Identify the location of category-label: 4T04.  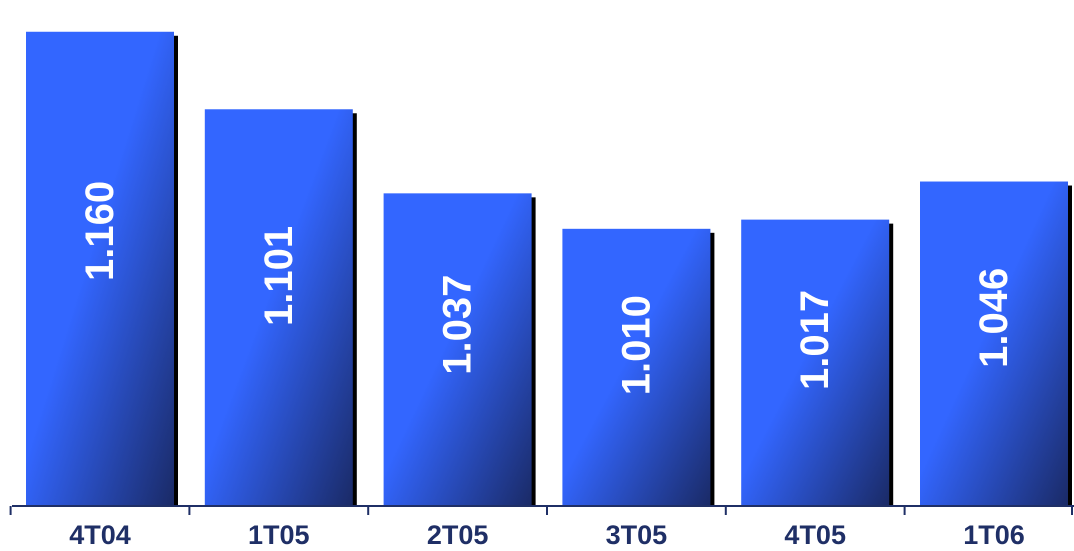
(100, 535).